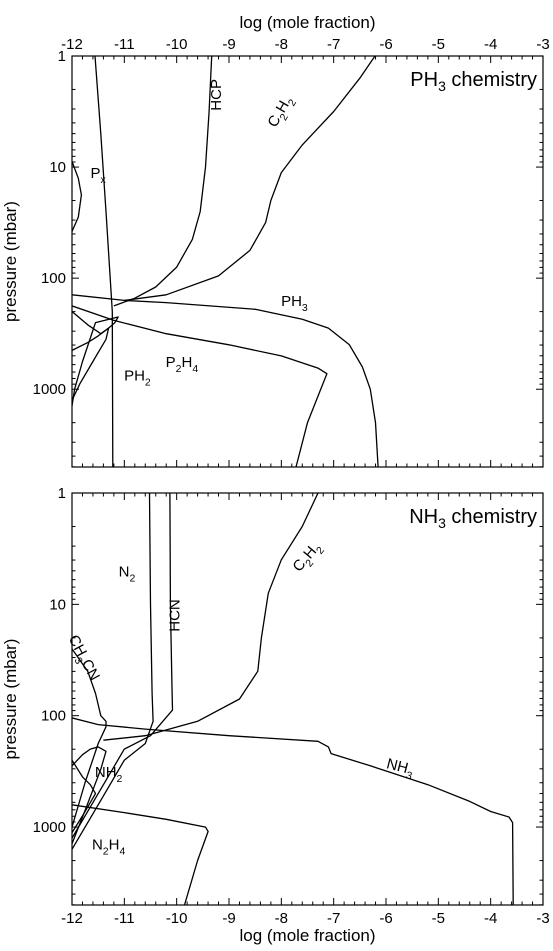 This screenshot has height=951, width=553. I want to click on panel-title: PH3 chemistry, so click(473, 81).